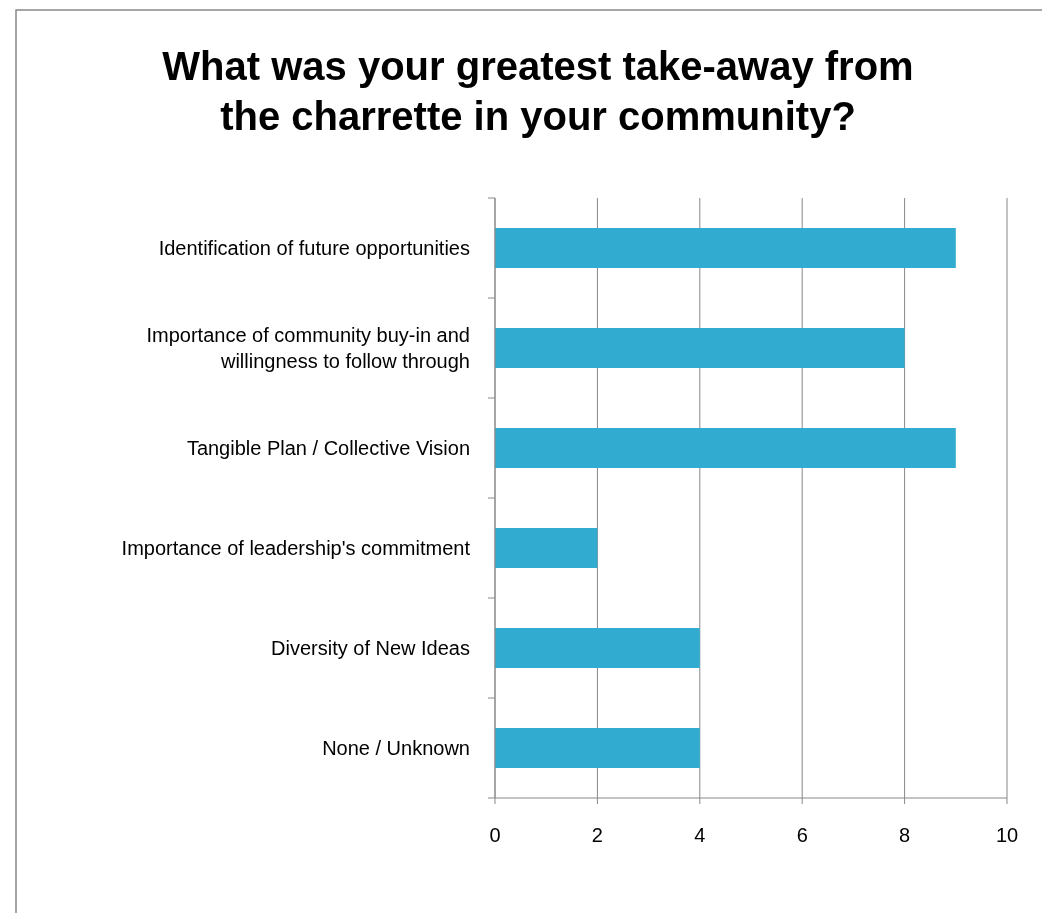  I want to click on x-tick-label: 8, so click(905, 835).